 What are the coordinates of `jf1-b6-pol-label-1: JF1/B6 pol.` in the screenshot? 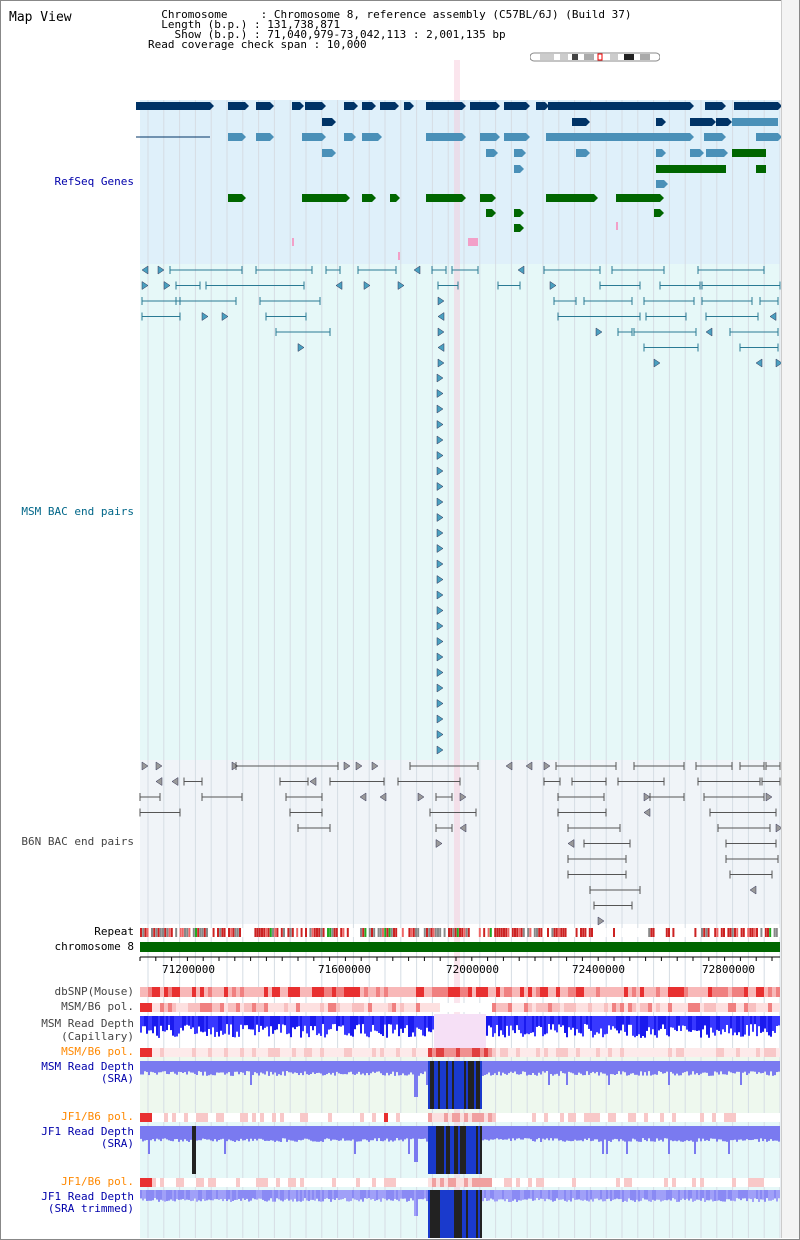 It's located at (97, 1116).